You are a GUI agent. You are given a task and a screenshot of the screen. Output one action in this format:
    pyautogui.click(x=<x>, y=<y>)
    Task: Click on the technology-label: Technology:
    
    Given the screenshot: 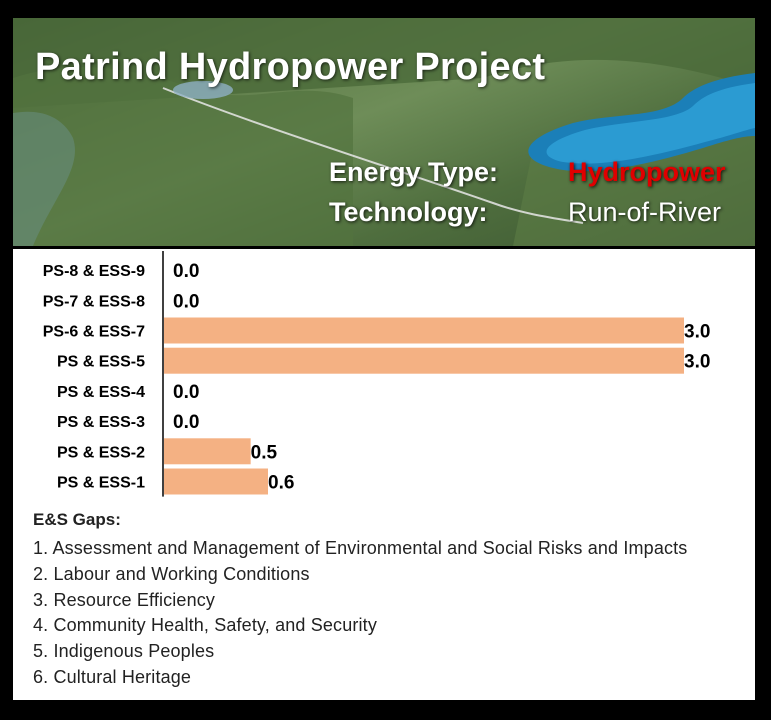 What is the action you would take?
    pyautogui.click(x=408, y=212)
    